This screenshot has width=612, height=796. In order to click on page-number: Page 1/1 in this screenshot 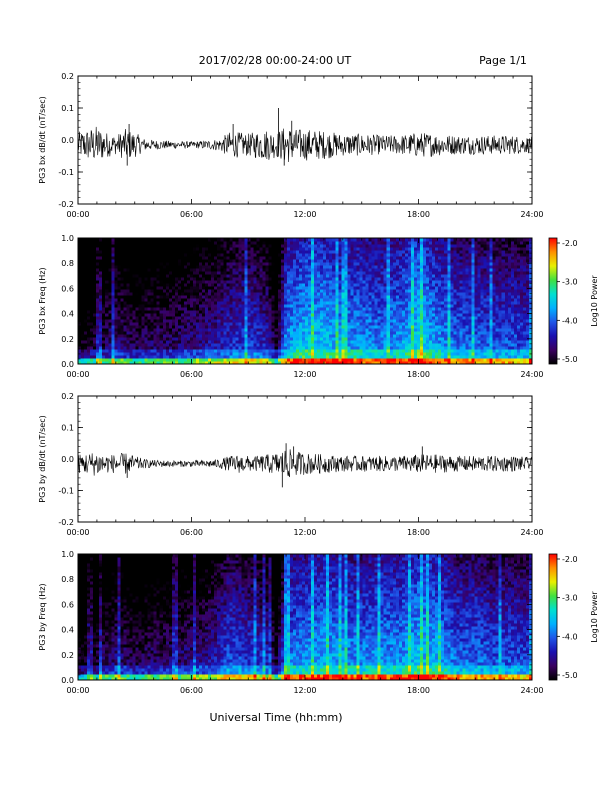, I will do `click(503, 60)`.